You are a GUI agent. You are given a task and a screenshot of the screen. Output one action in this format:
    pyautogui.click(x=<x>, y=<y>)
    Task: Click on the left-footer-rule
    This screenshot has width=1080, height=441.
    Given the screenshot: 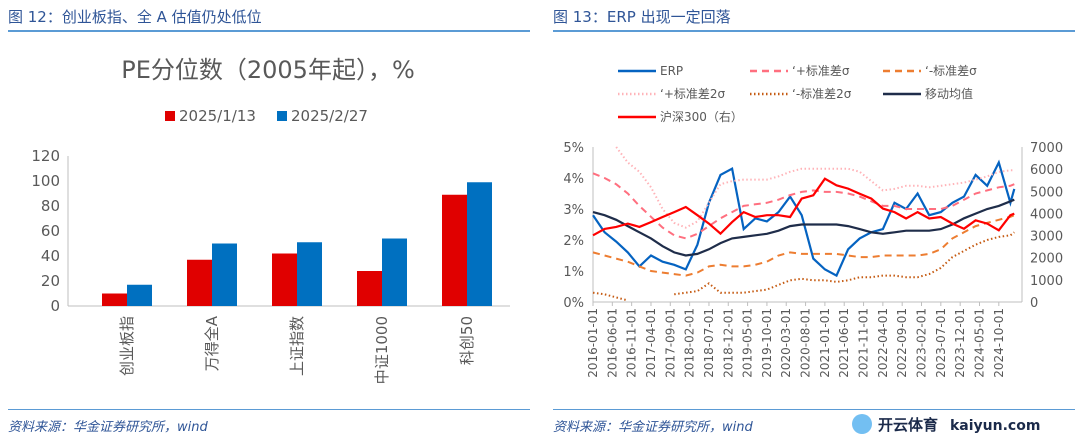 What is the action you would take?
    pyautogui.click(x=269, y=409)
    